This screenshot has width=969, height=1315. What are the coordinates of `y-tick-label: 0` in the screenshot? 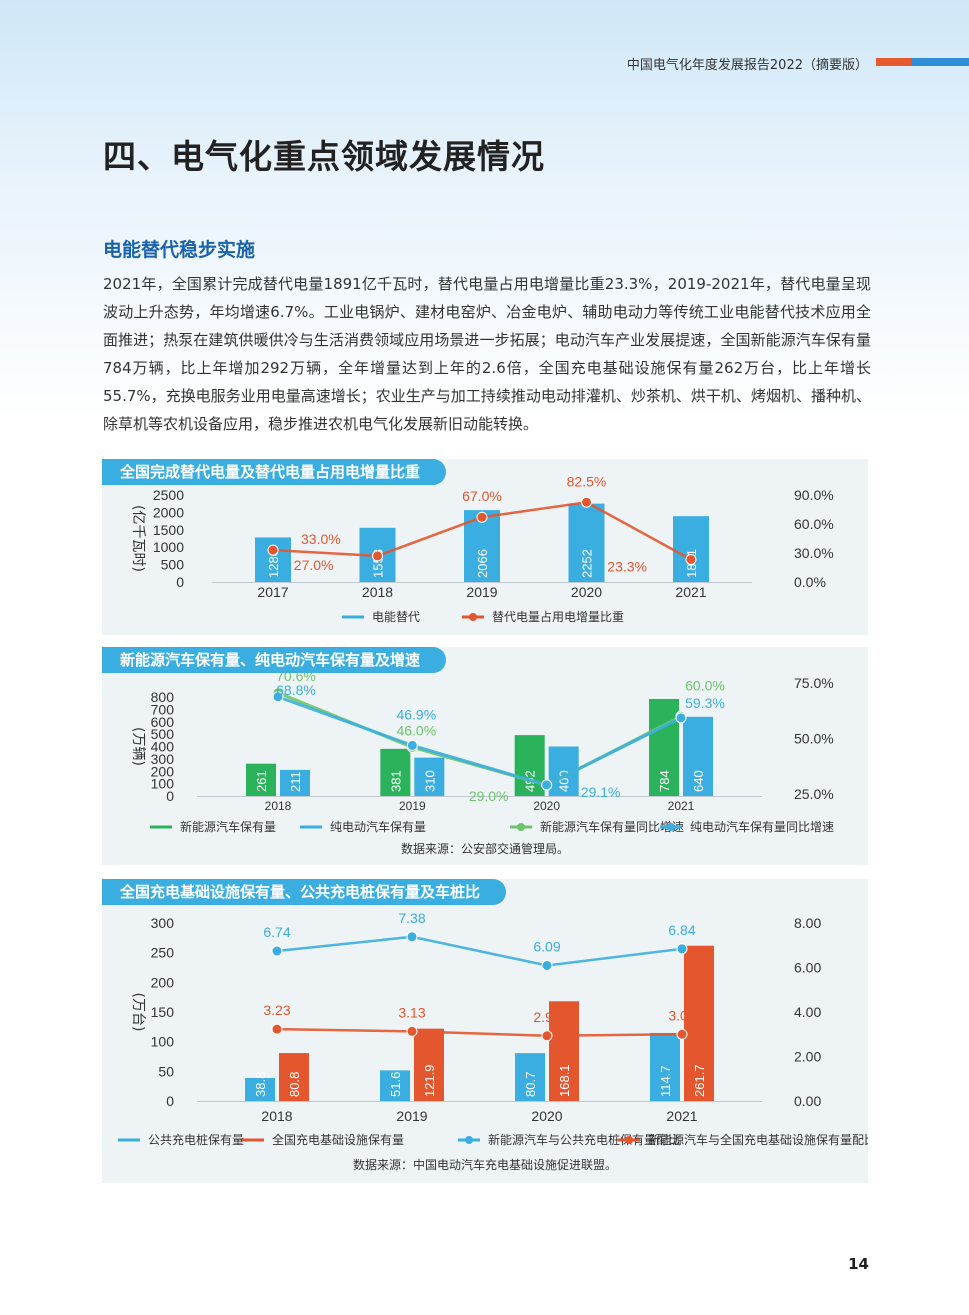 It's located at (170, 796).